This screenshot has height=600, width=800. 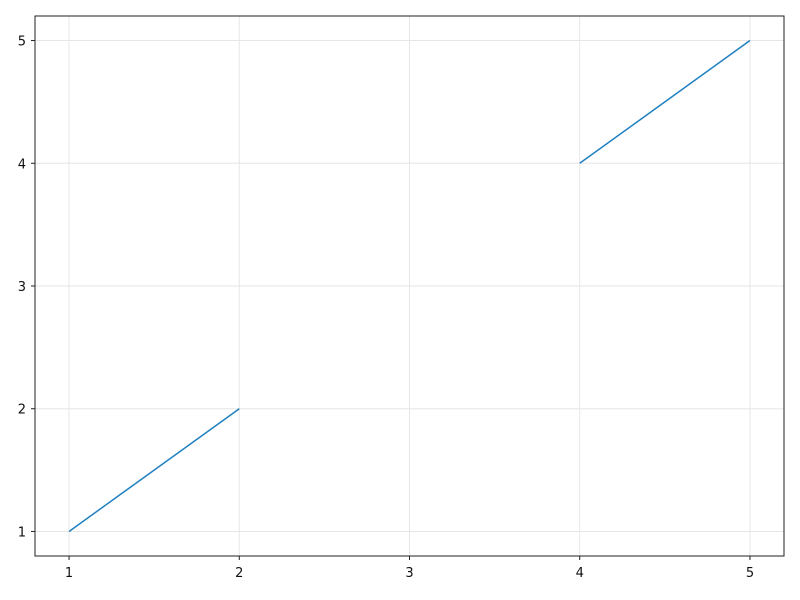 What do you see at coordinates (69, 573) in the screenshot?
I see `x-tick-label: 1` at bounding box center [69, 573].